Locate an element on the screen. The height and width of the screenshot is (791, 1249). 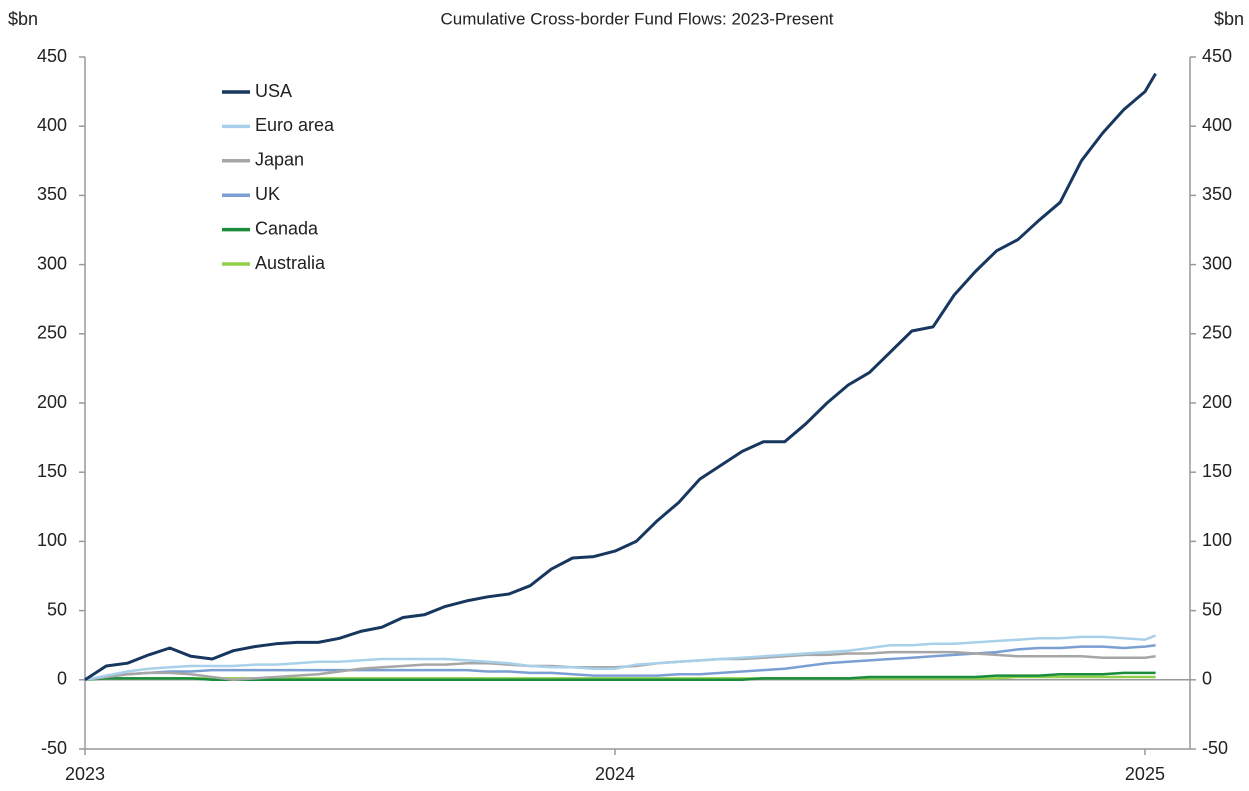
y-tick-label: 250 is located at coordinates (52, 333).